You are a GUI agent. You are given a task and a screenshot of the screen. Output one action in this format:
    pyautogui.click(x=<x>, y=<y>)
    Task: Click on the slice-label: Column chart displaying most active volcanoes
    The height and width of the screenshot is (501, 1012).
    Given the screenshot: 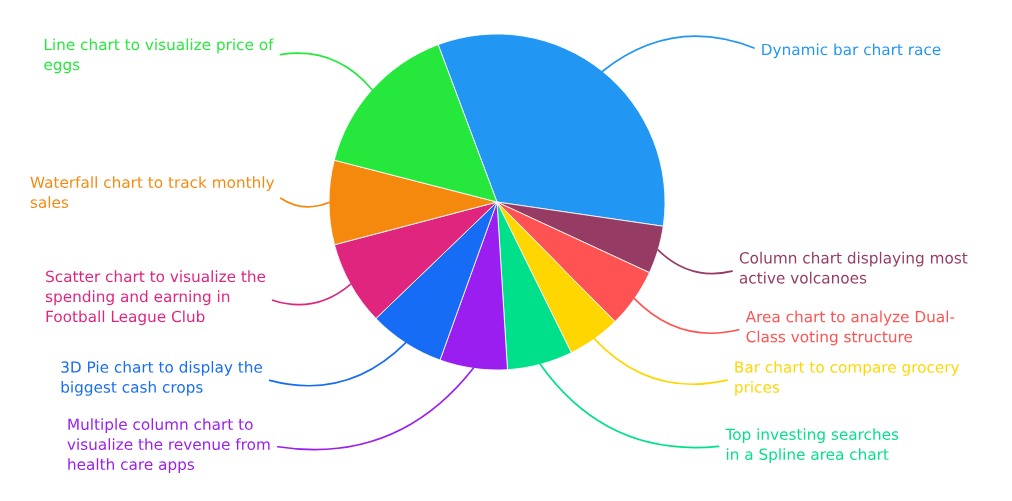 What is the action you would take?
    pyautogui.click(x=853, y=267)
    